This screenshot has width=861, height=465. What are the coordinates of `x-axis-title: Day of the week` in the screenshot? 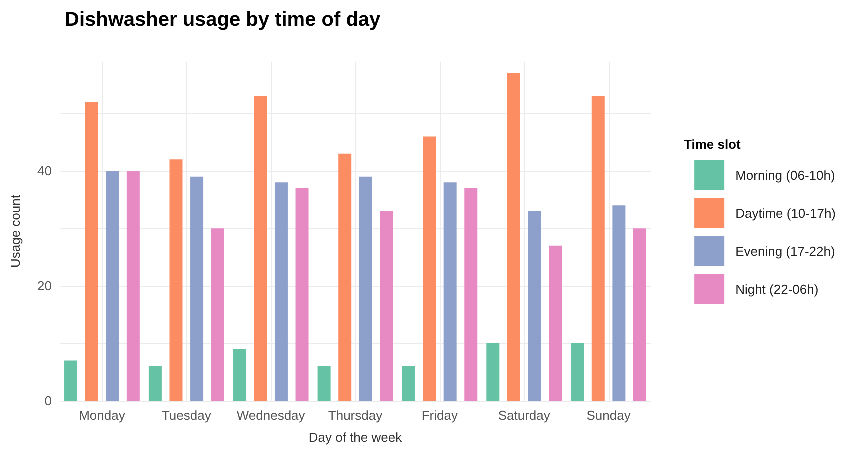 It's located at (355, 437).